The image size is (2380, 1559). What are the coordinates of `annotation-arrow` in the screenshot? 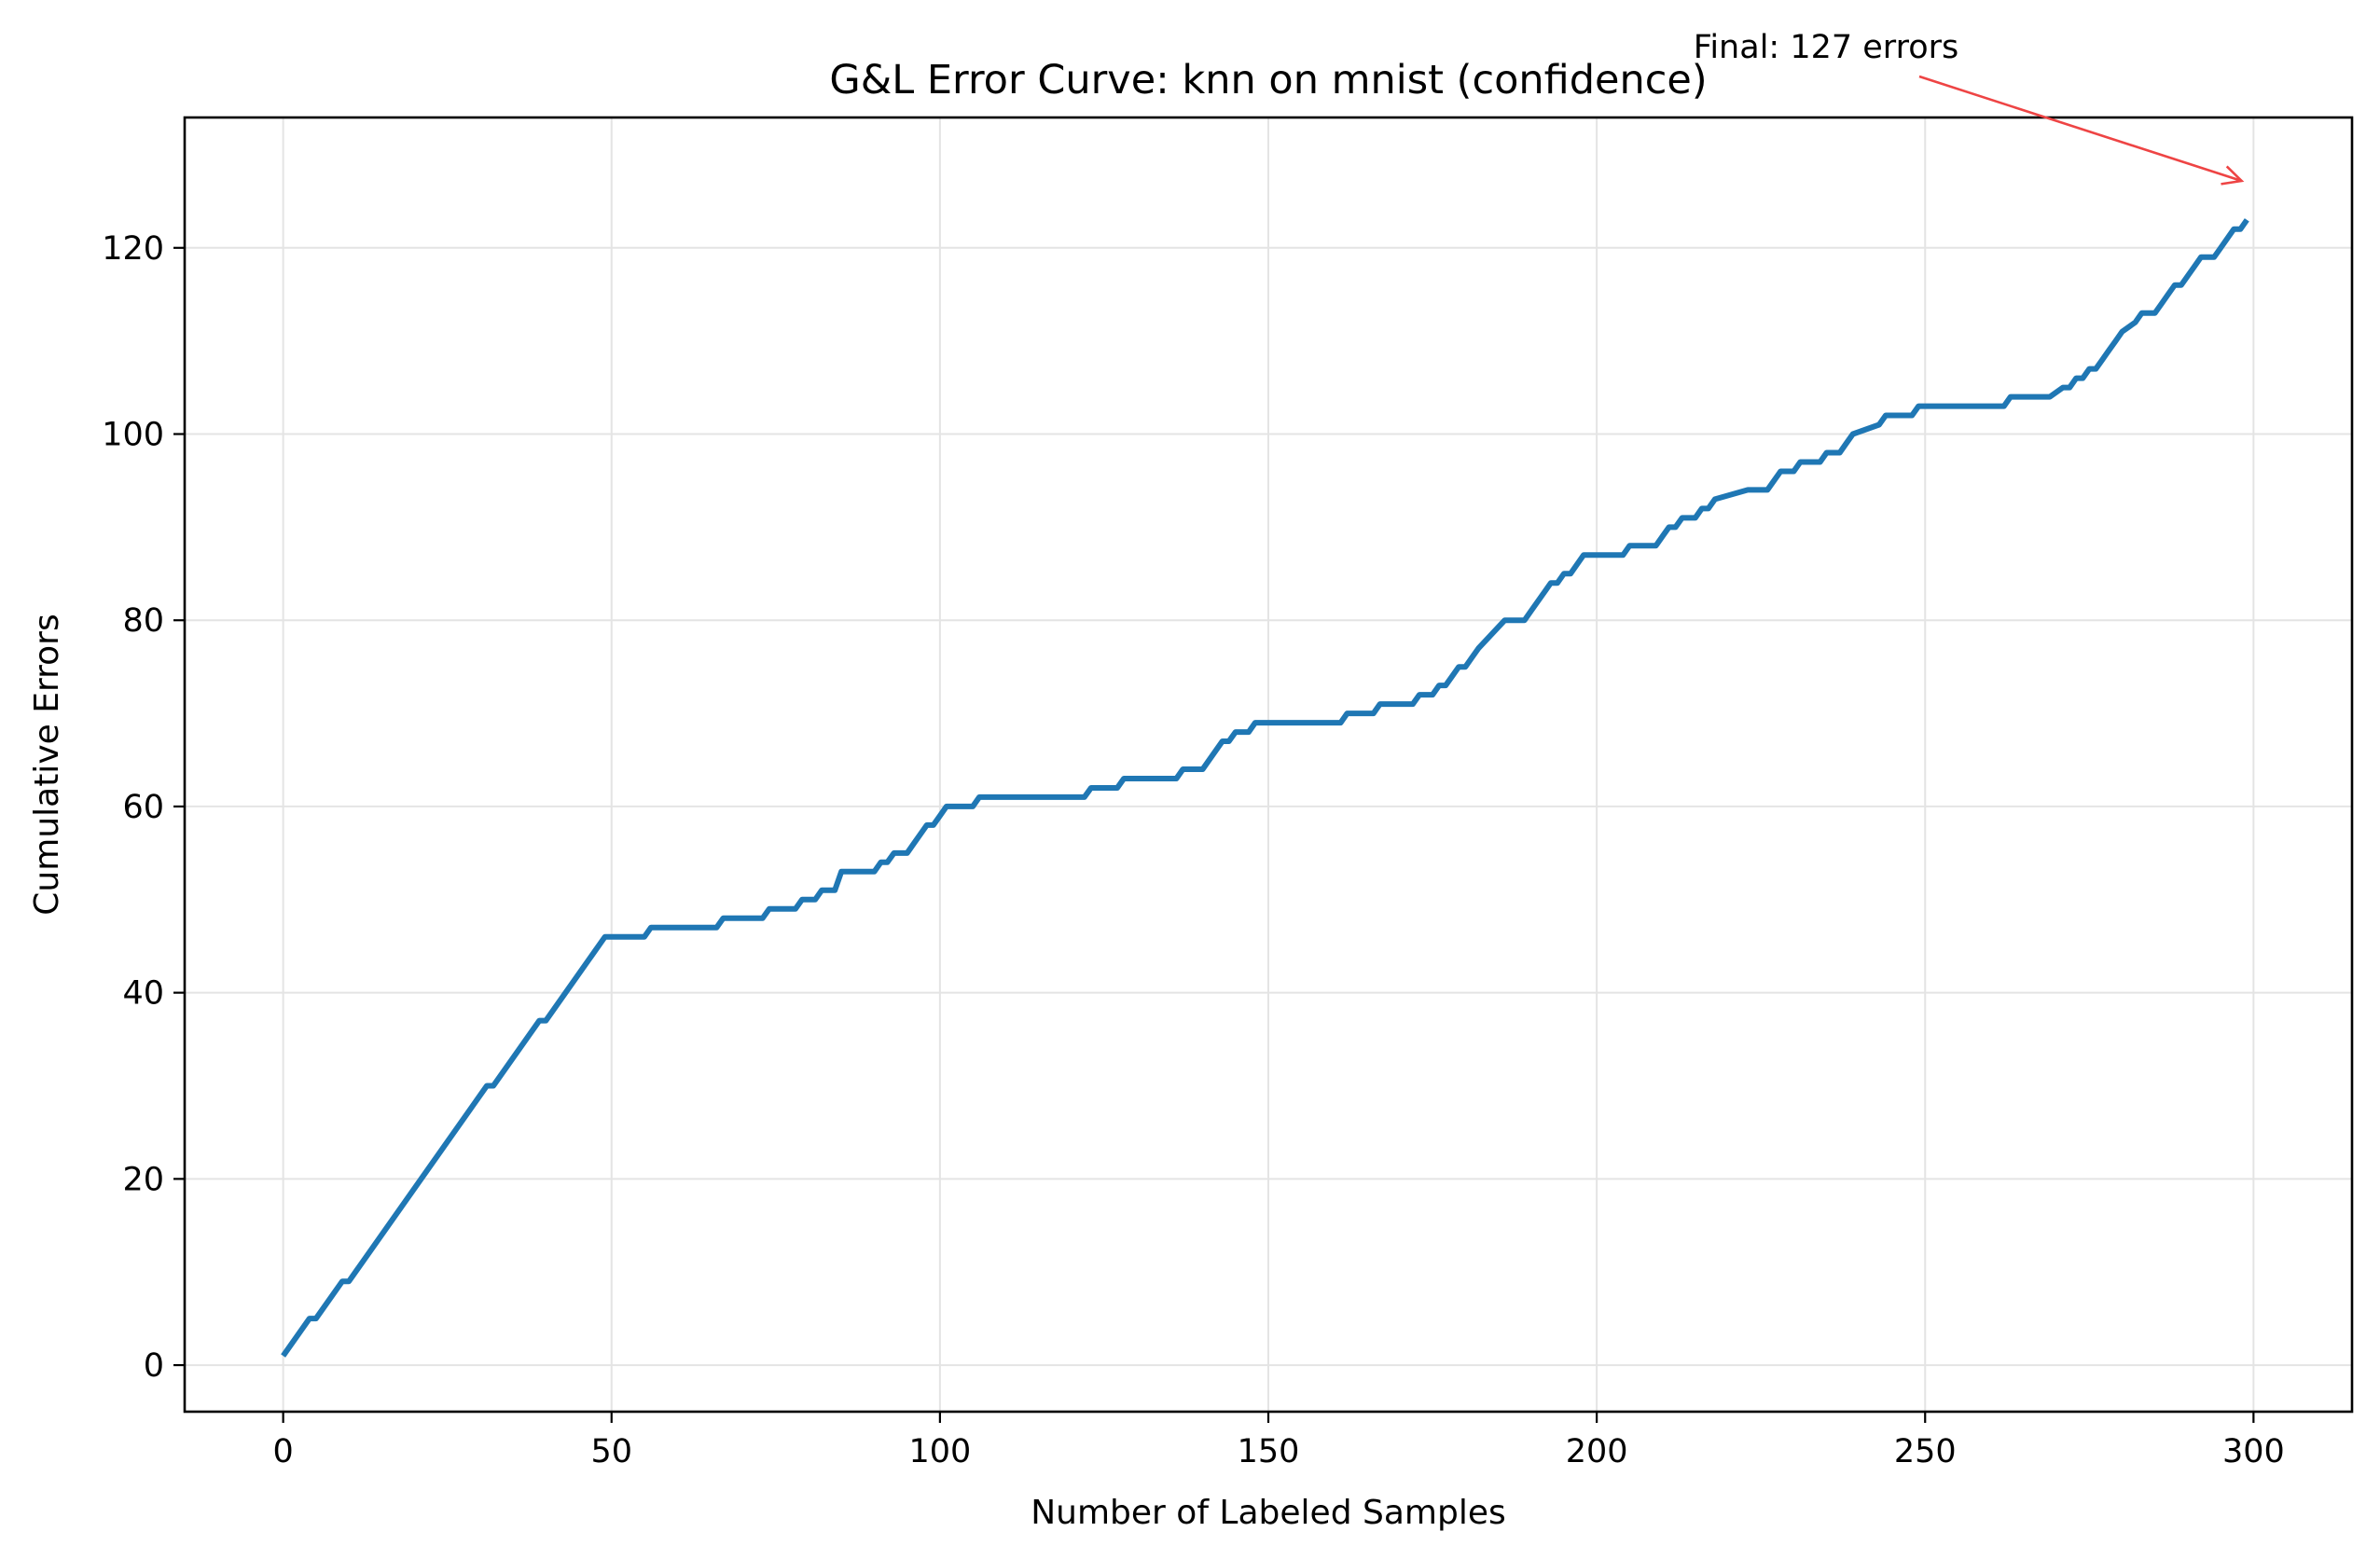 It's located at (2080, 129).